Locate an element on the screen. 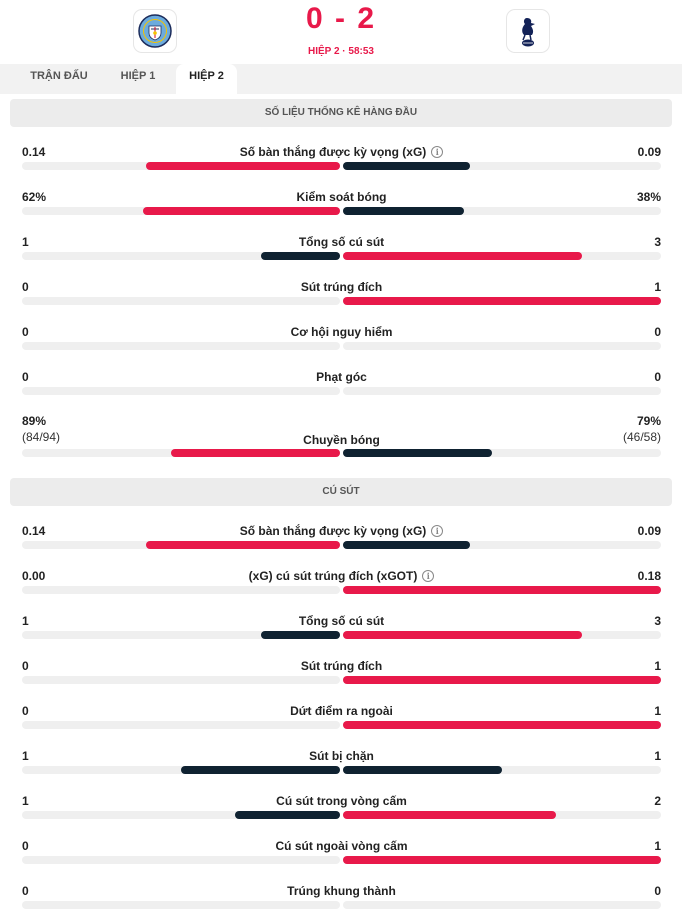  home-value: 89% is located at coordinates (34, 421).